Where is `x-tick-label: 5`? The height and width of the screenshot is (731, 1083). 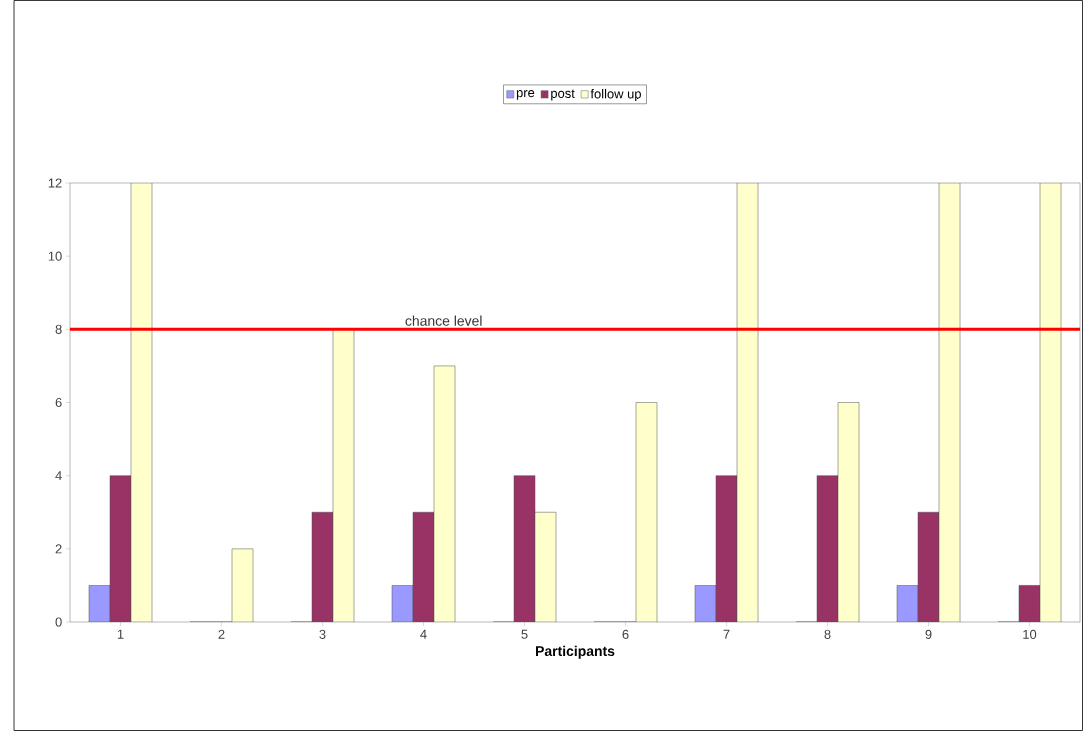
x-tick-label: 5 is located at coordinates (524, 634).